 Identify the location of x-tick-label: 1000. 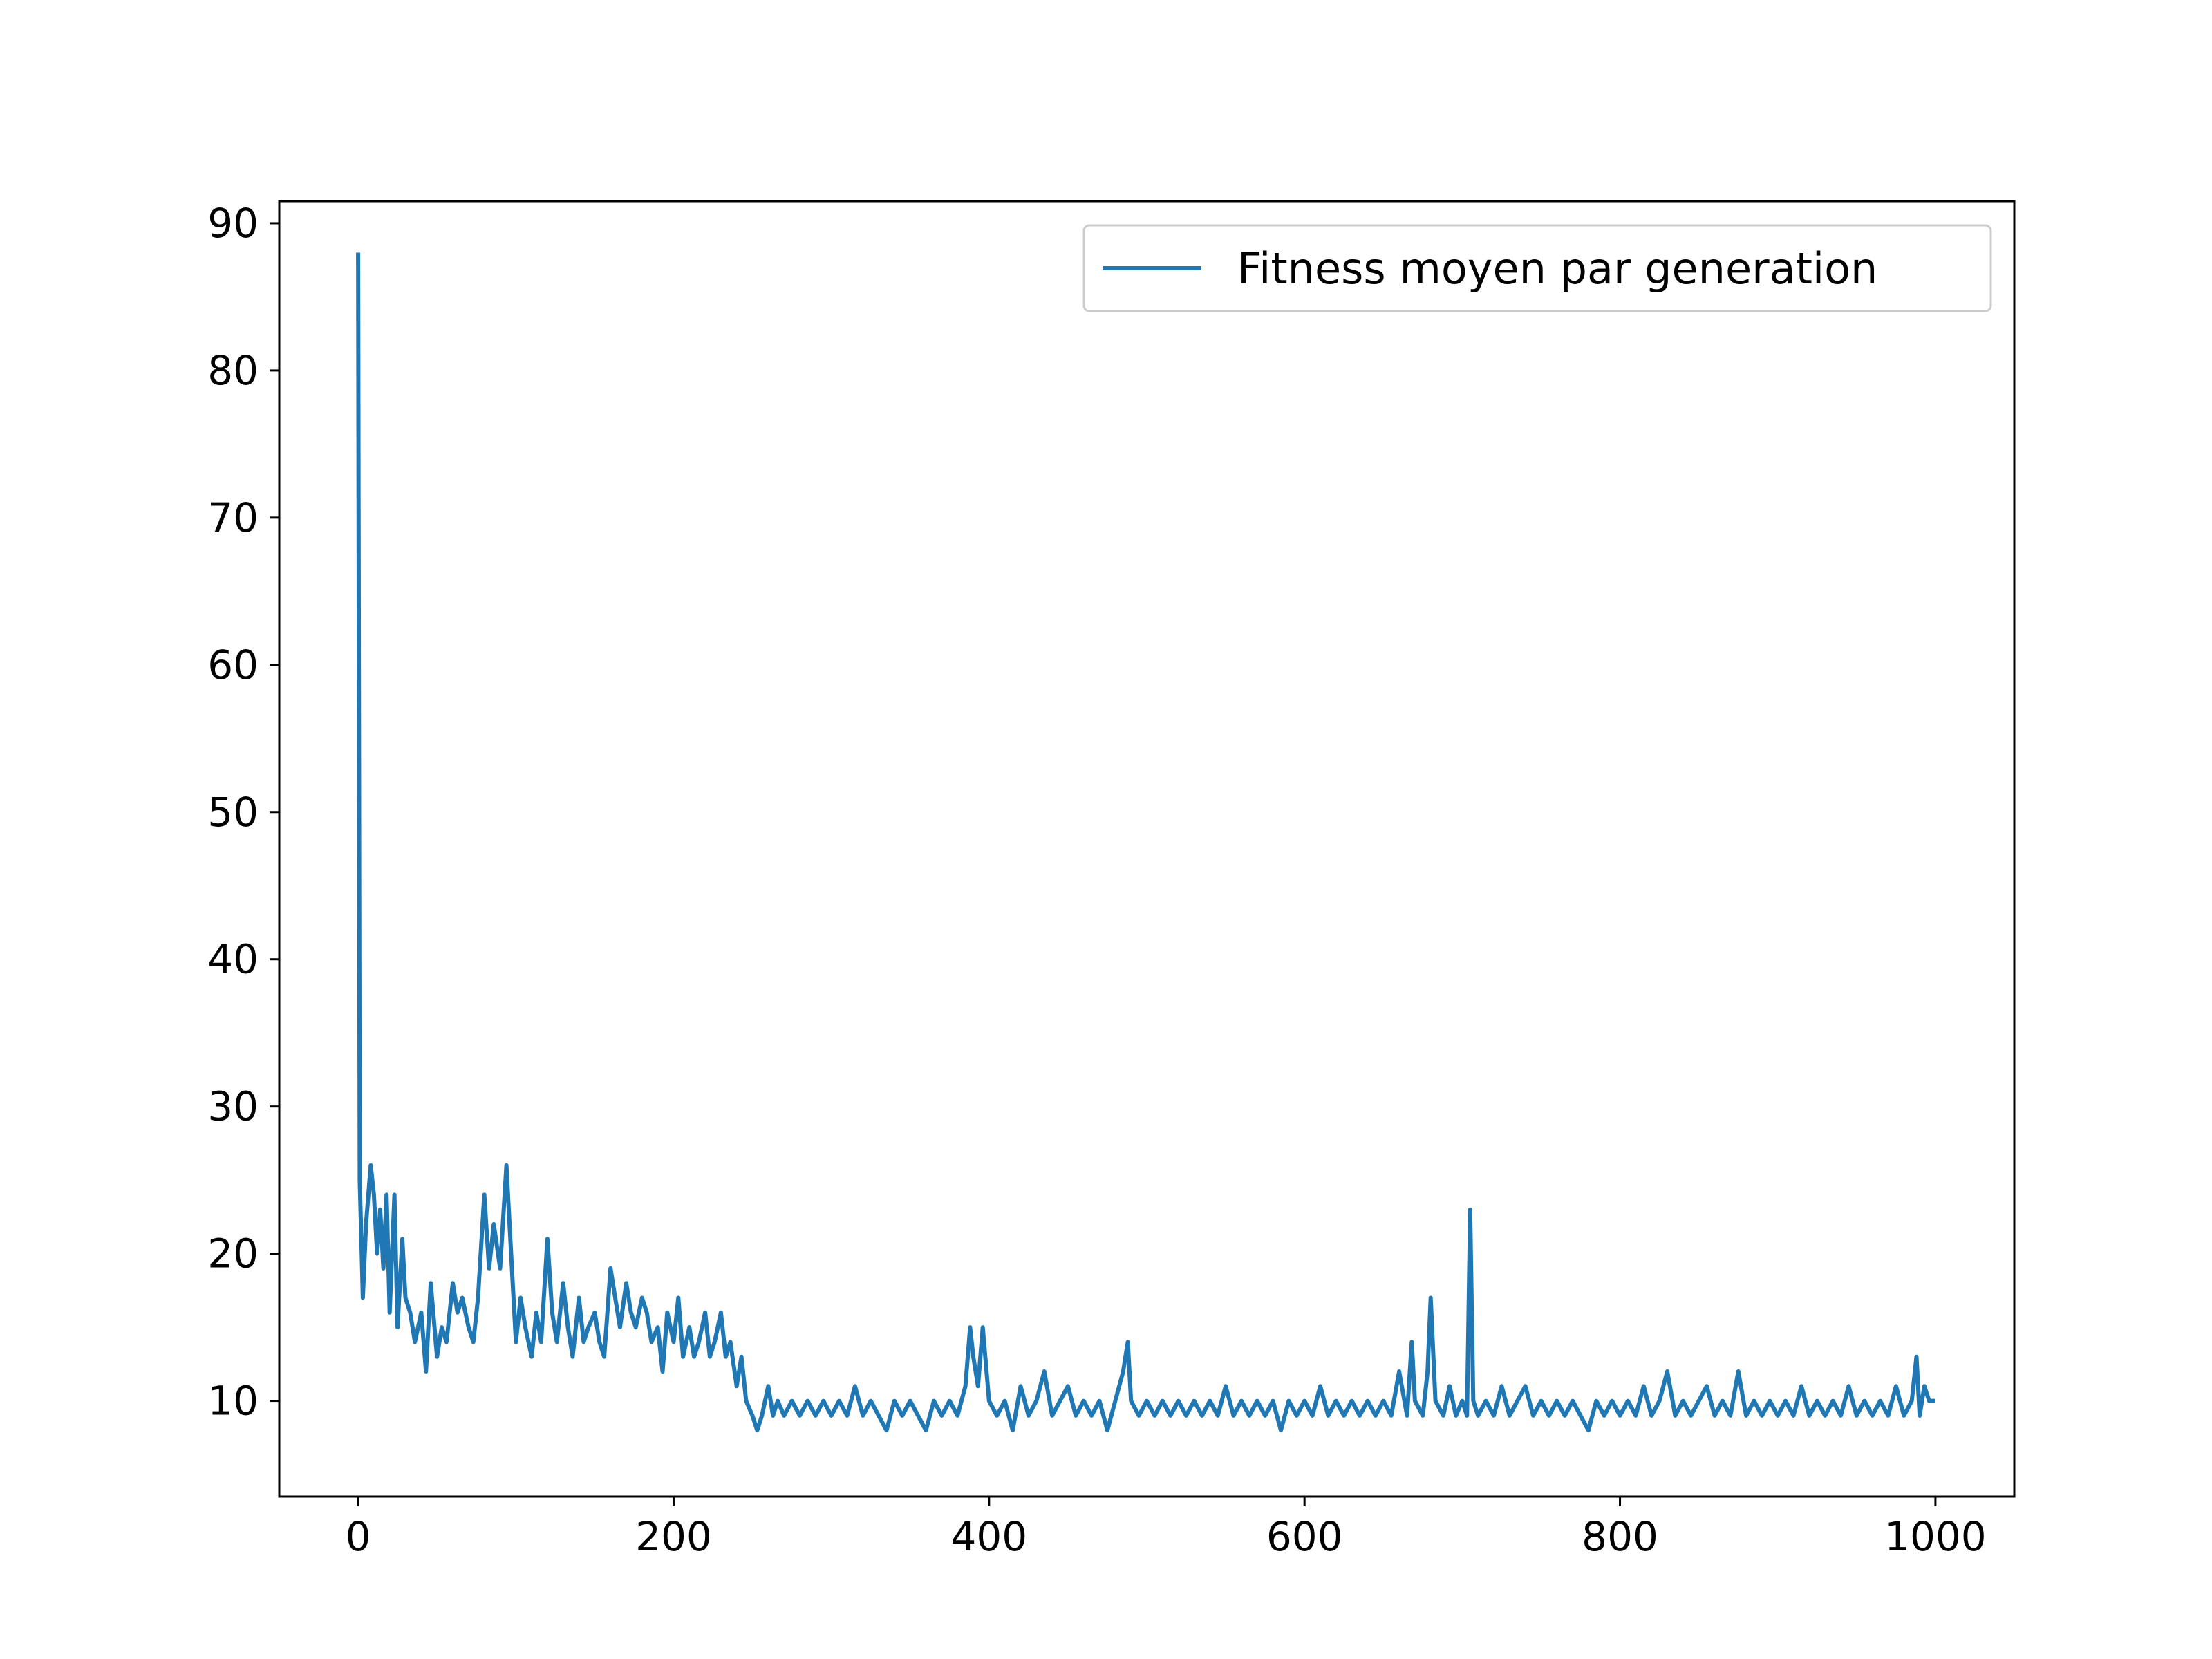
(1935, 1536).